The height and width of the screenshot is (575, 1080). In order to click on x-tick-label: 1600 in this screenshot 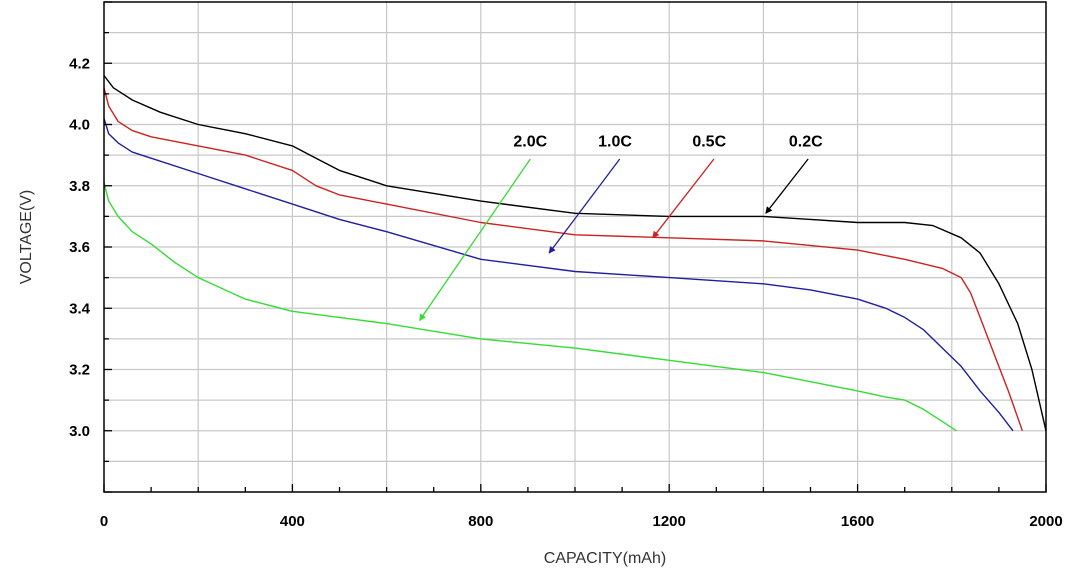, I will do `click(857, 521)`.